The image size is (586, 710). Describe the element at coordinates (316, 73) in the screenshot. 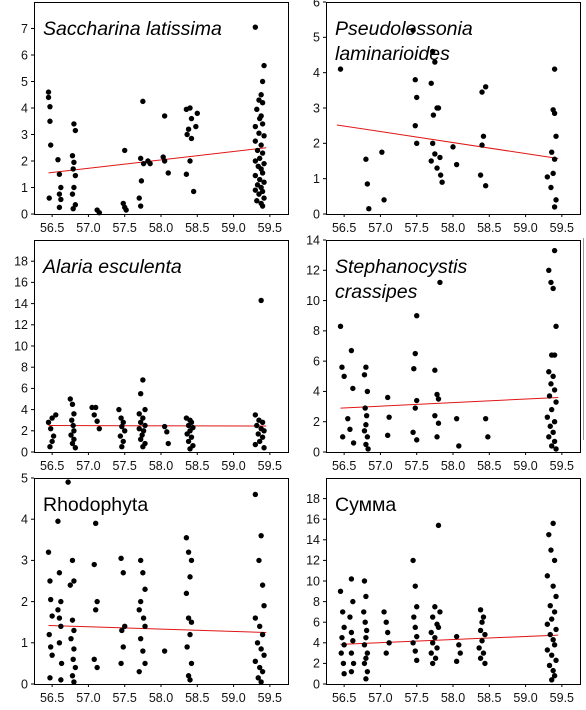

I see `y-tick-label: 4` at that location.